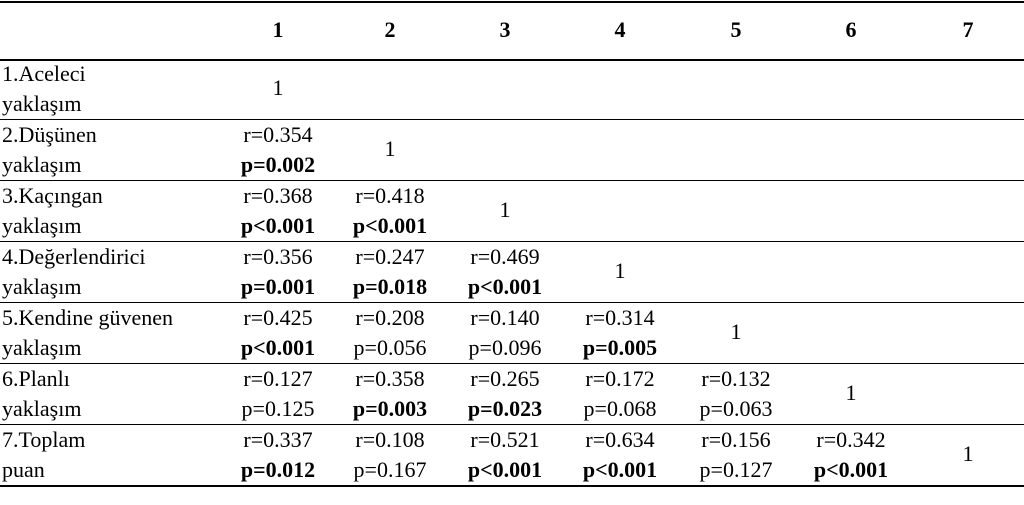 This screenshot has height=505, width=1024. I want to click on r-value: r=0.354, so click(278, 134).